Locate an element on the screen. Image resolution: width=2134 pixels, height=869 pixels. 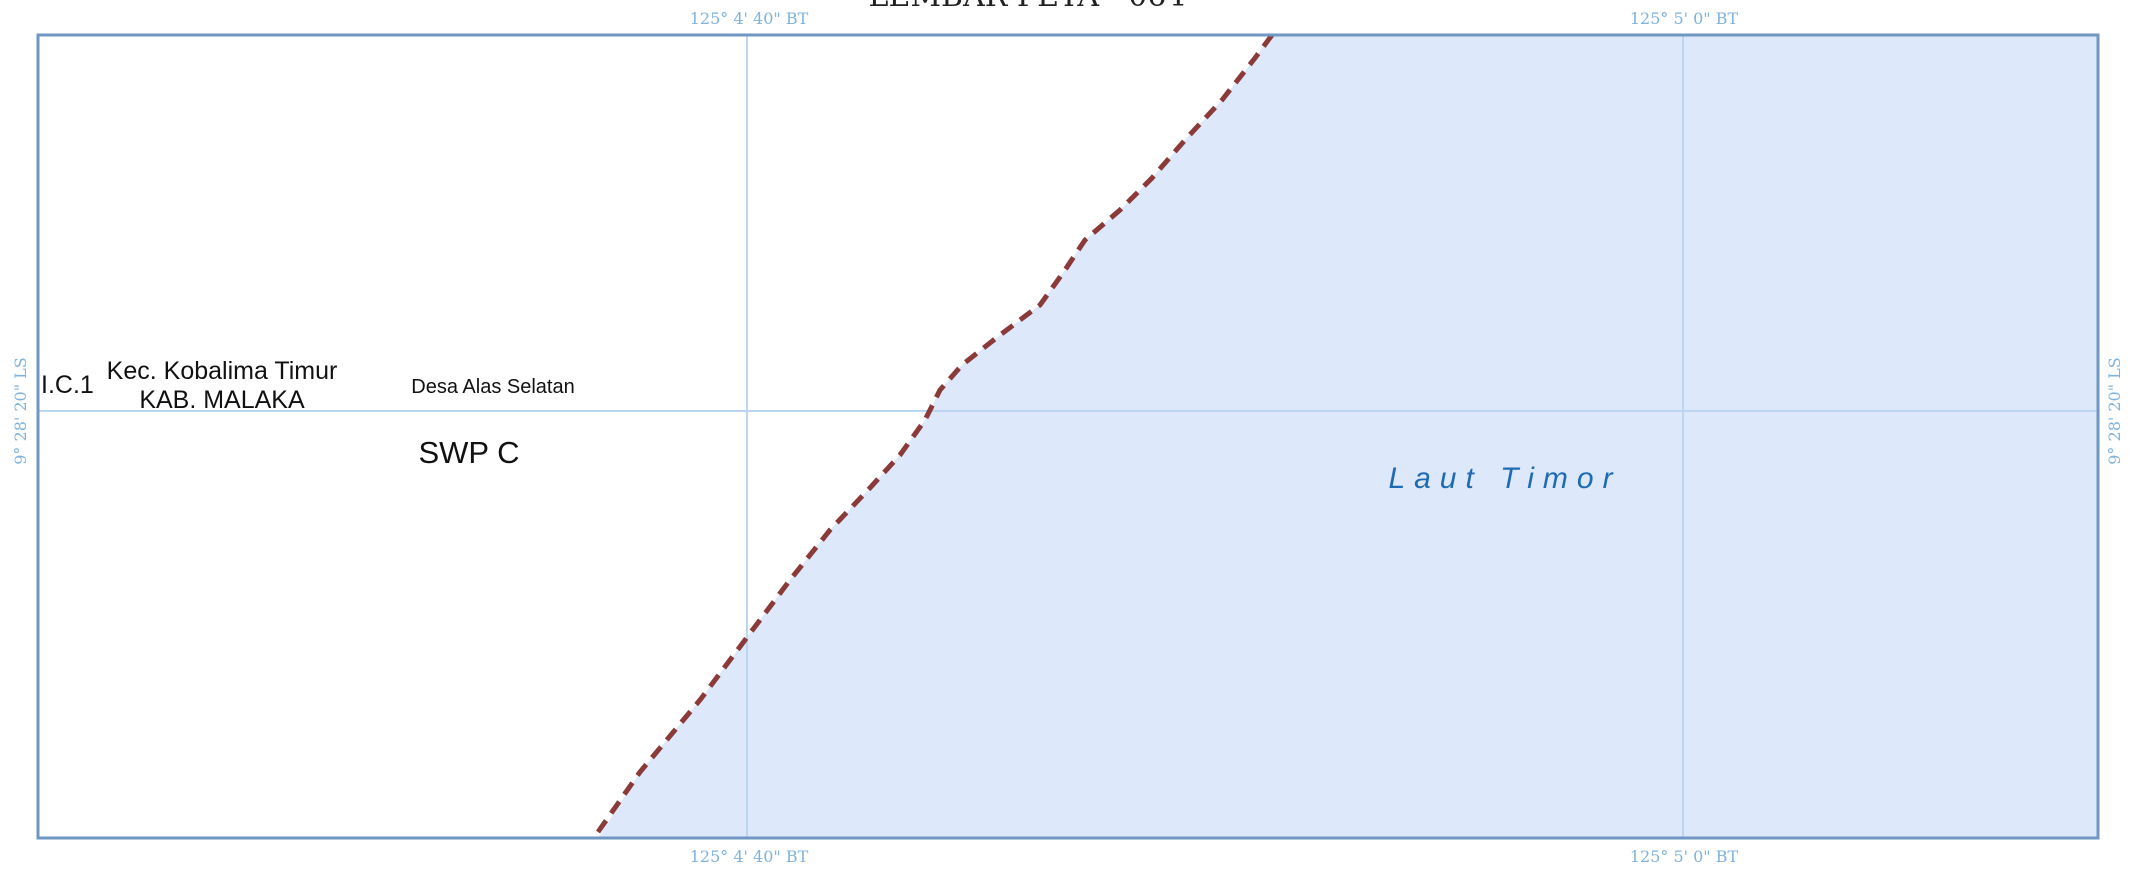
bottom-coord-label-1: 125° 4' 40" BT is located at coordinates (749, 856).